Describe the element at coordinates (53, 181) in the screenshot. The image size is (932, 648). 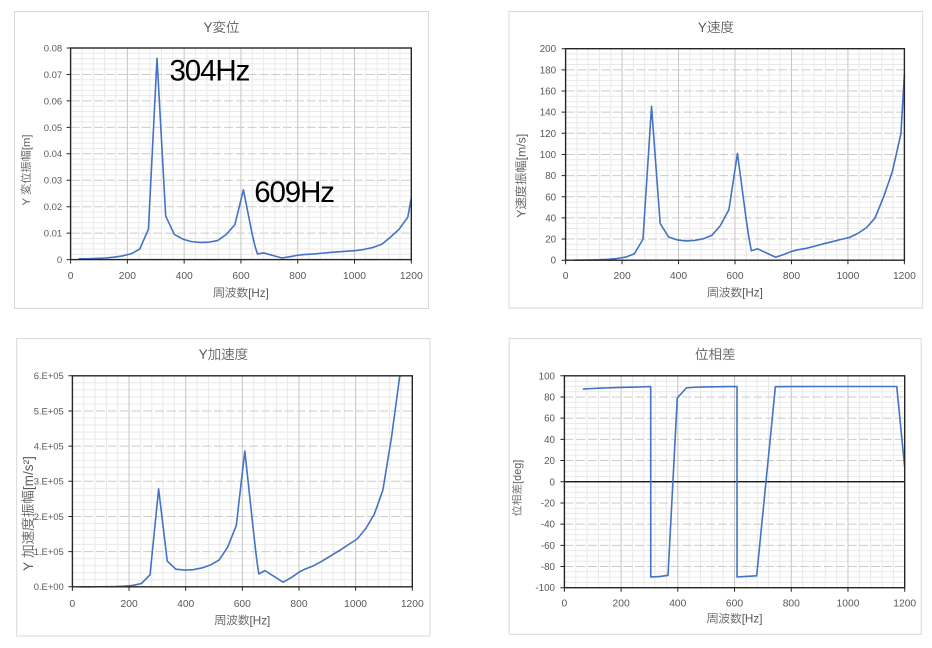
I see `svg-text: 0.03` at that location.